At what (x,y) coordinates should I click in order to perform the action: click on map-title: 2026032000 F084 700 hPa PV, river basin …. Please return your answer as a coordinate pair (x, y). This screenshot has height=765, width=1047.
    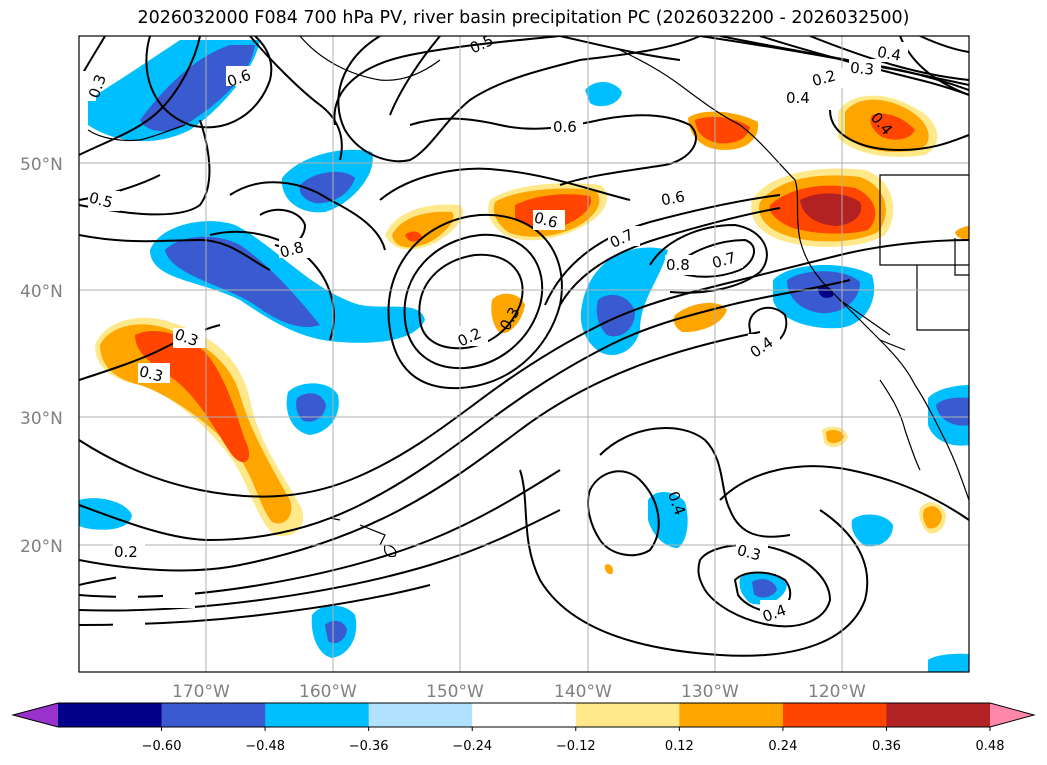
    Looking at the image, I should click on (523, 18).